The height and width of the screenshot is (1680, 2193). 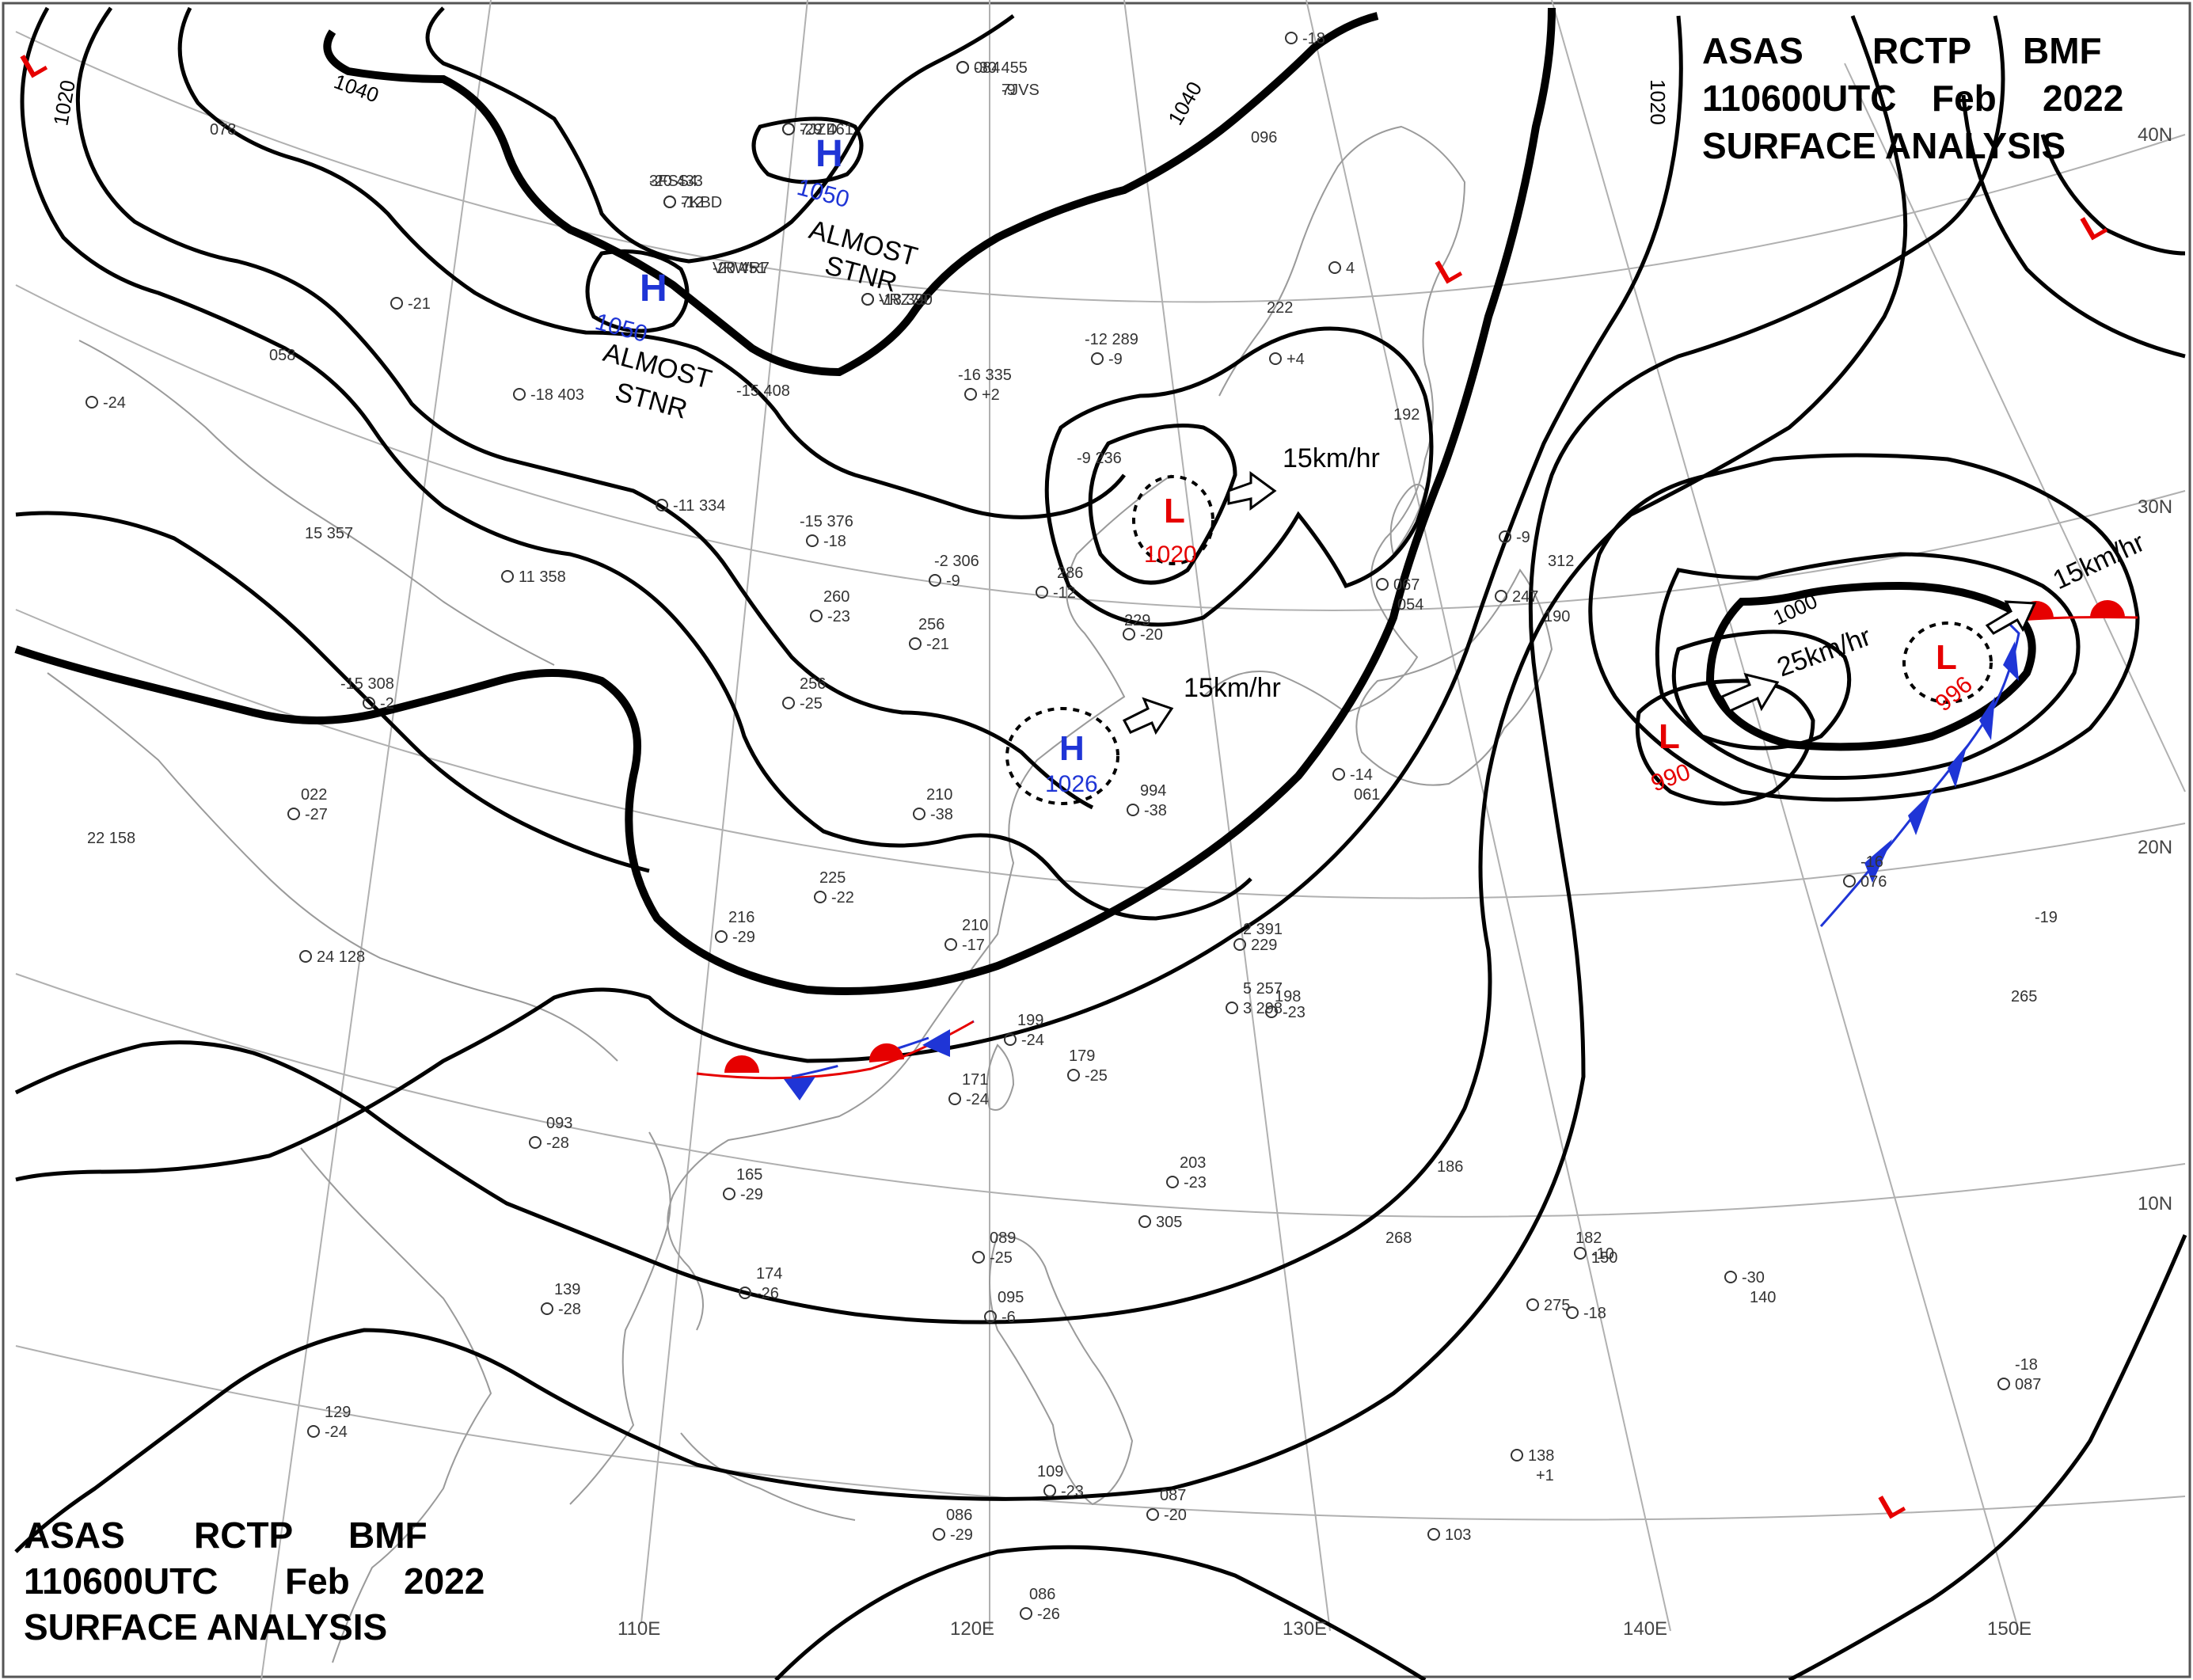 I want to click on station-obs-label: -17, so click(x=973, y=945).